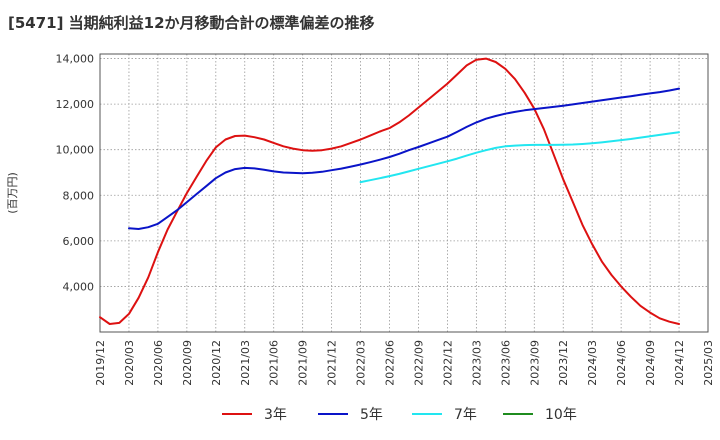 The width and height of the screenshot is (720, 440). What do you see at coordinates (465, 415) in the screenshot?
I see `legend-label-7年: 7年` at bounding box center [465, 415].